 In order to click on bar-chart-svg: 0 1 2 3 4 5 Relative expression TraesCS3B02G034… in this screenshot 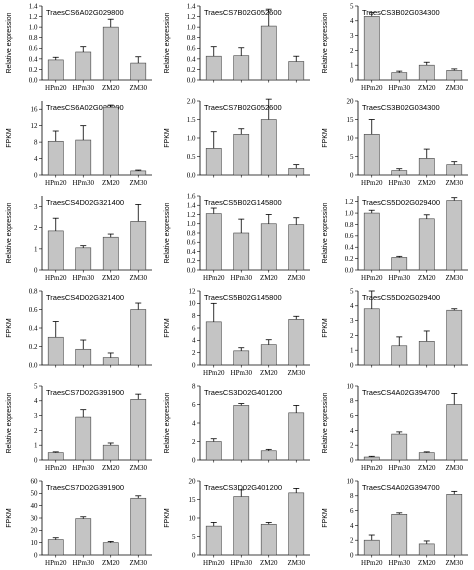, I will do `click(395, 47)`.